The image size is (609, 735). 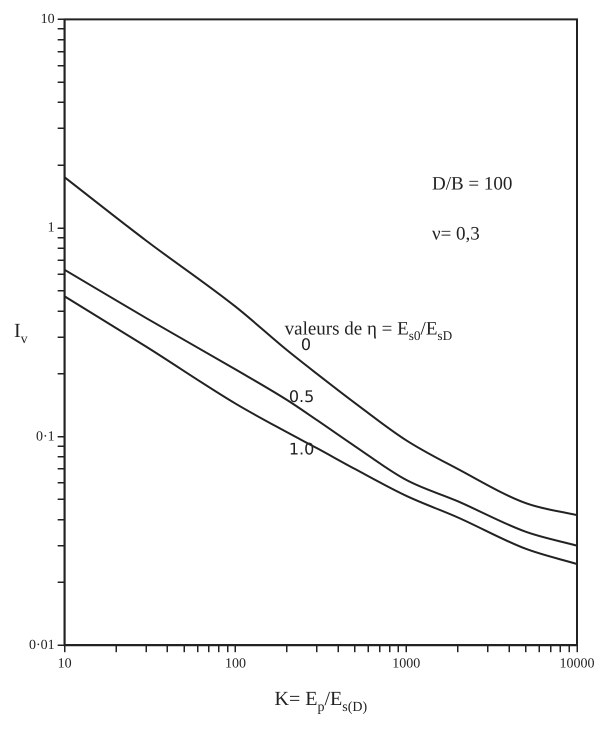 What do you see at coordinates (406, 664) in the screenshot?
I see `x-tick-label: 1000` at bounding box center [406, 664].